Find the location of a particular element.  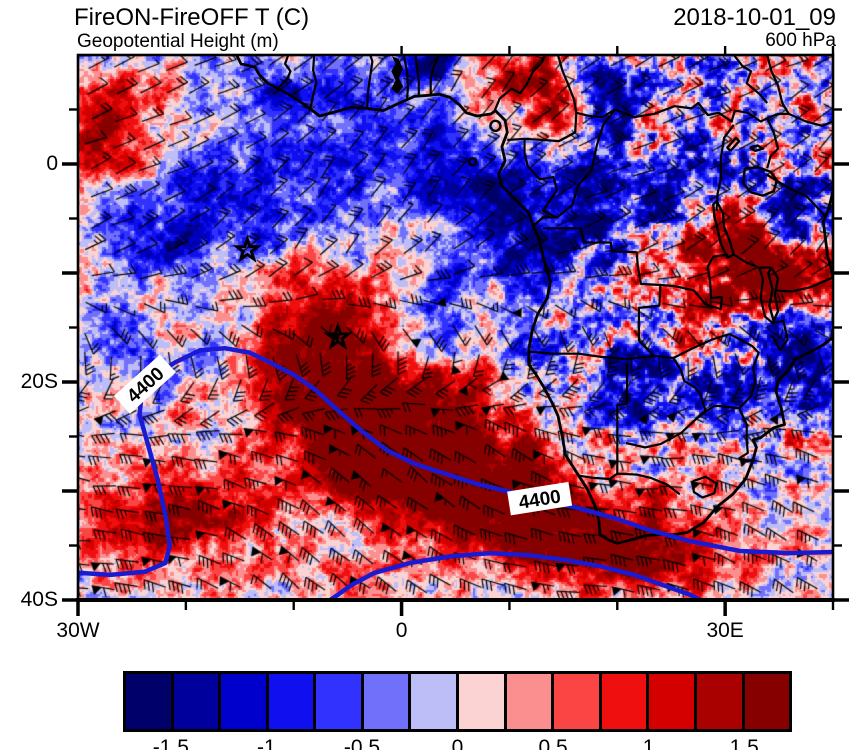

colorbar-tick-label: 1 is located at coordinates (648, 743).